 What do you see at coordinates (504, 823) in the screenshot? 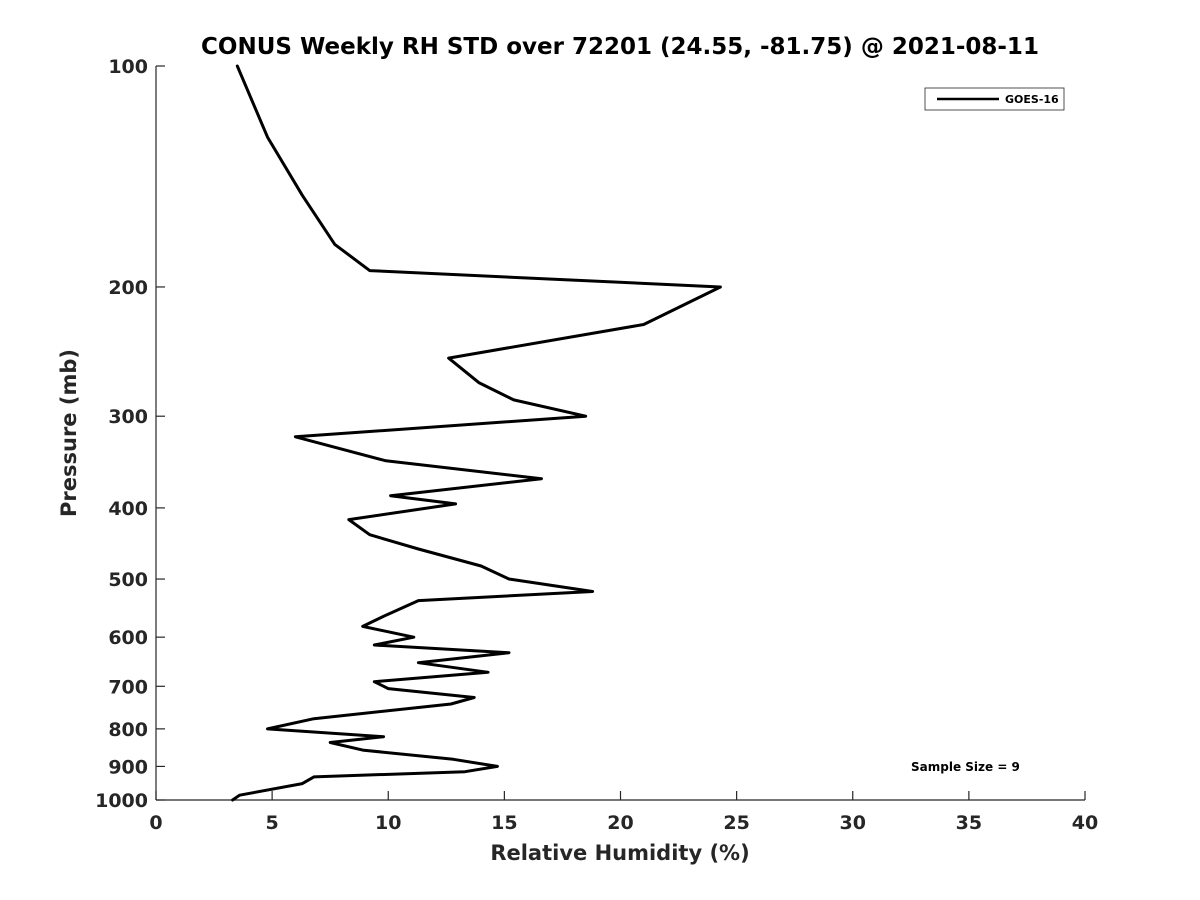
I see `x-tick-label: 15` at bounding box center [504, 823].